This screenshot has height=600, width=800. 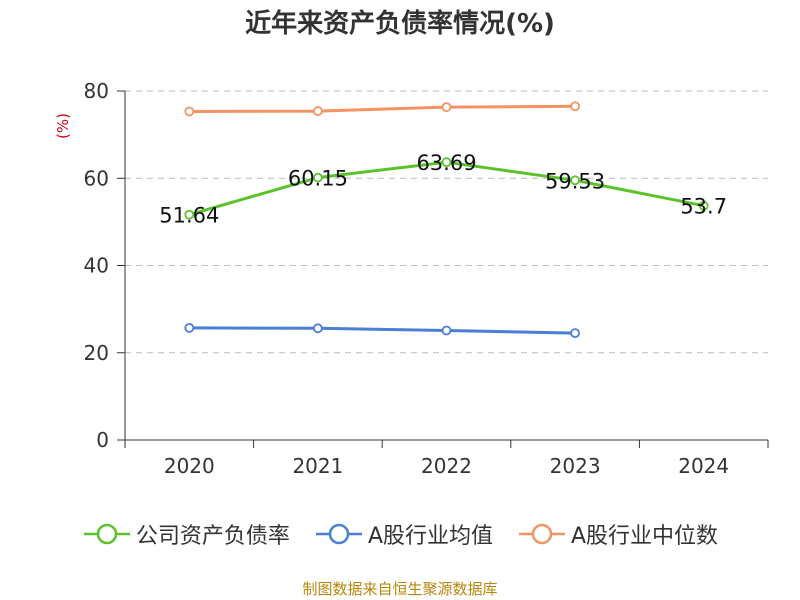 I want to click on data-label: 63.69, so click(x=446, y=163).